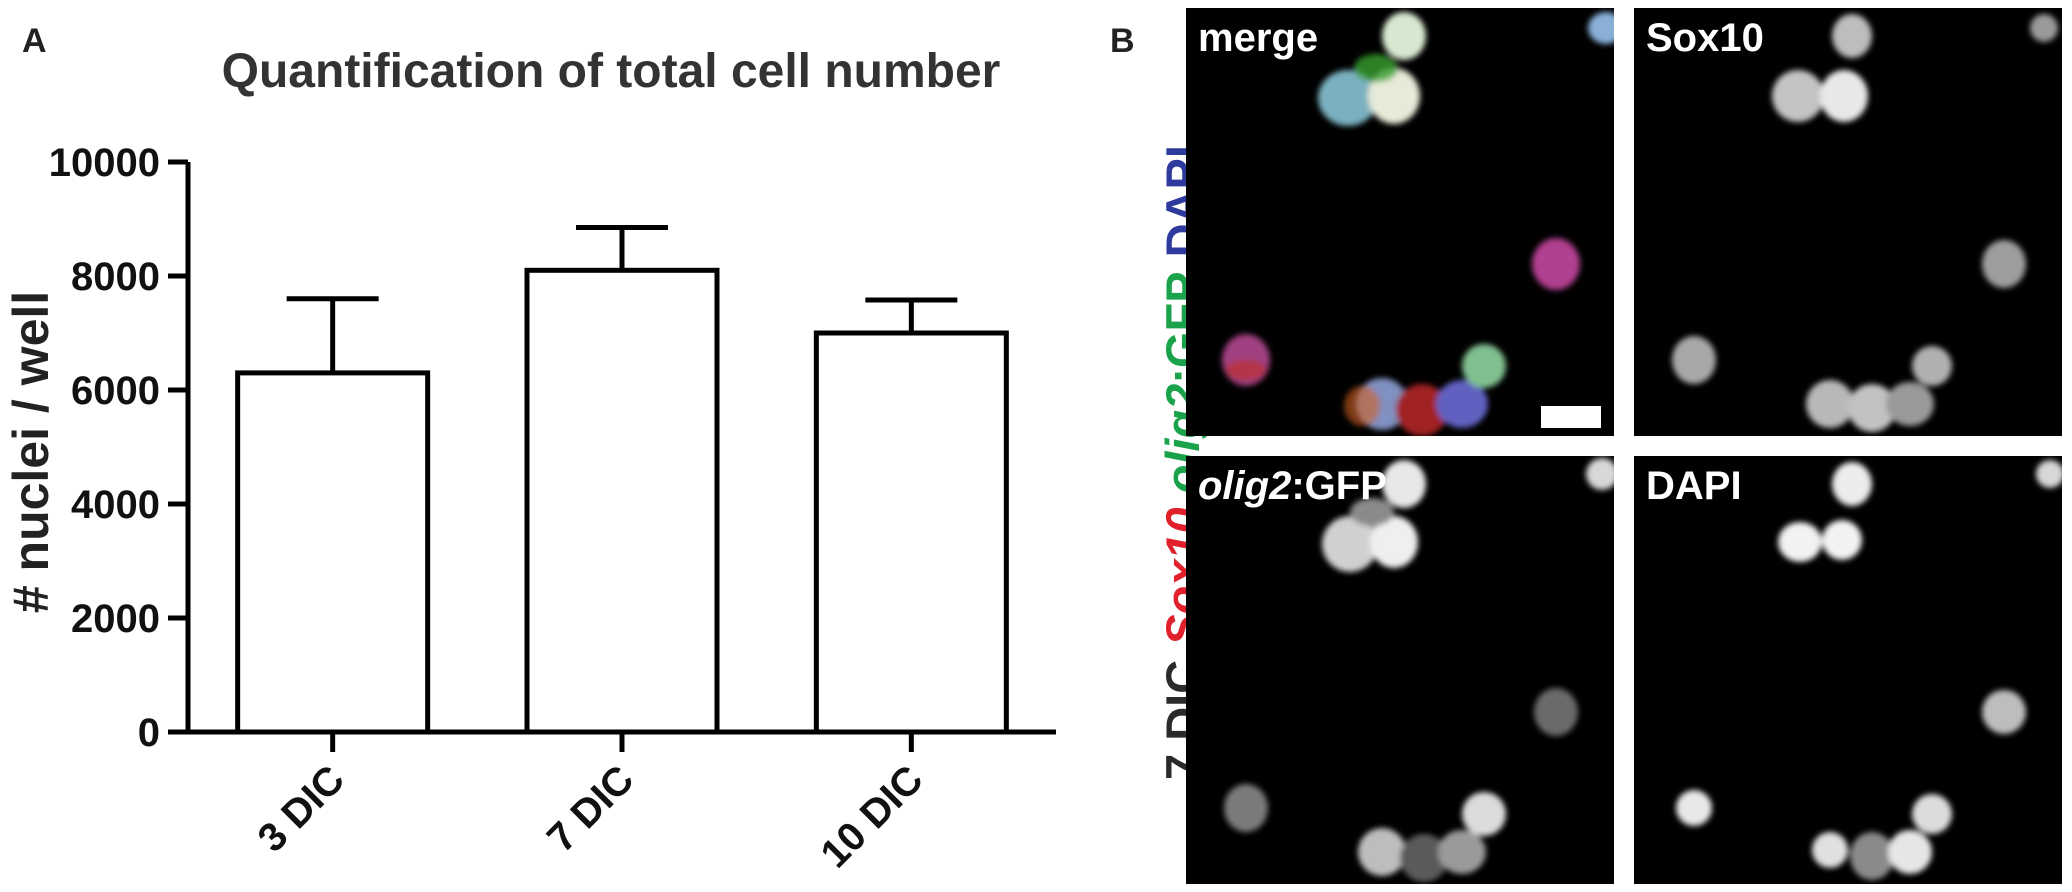 The image size is (2072, 892). What do you see at coordinates (115, 391) in the screenshot?
I see `y-tick-label: 6000` at bounding box center [115, 391].